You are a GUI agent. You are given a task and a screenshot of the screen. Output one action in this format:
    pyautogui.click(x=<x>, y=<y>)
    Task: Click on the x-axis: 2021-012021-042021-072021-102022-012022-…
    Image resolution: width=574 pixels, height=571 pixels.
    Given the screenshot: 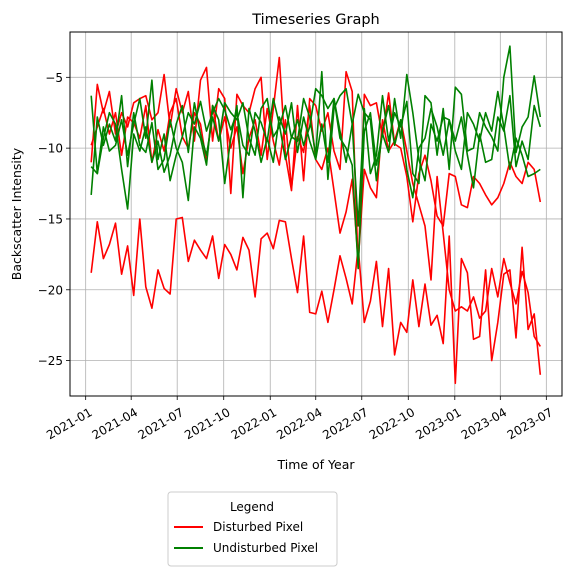 What is the action you would take?
    pyautogui.click(x=299, y=419)
    